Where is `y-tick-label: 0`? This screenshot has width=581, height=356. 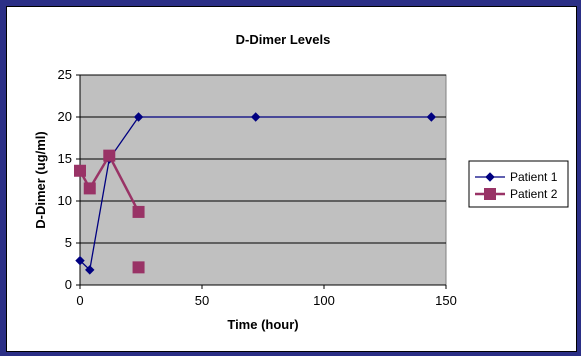 y-tick-label: 0 is located at coordinates (68, 284).